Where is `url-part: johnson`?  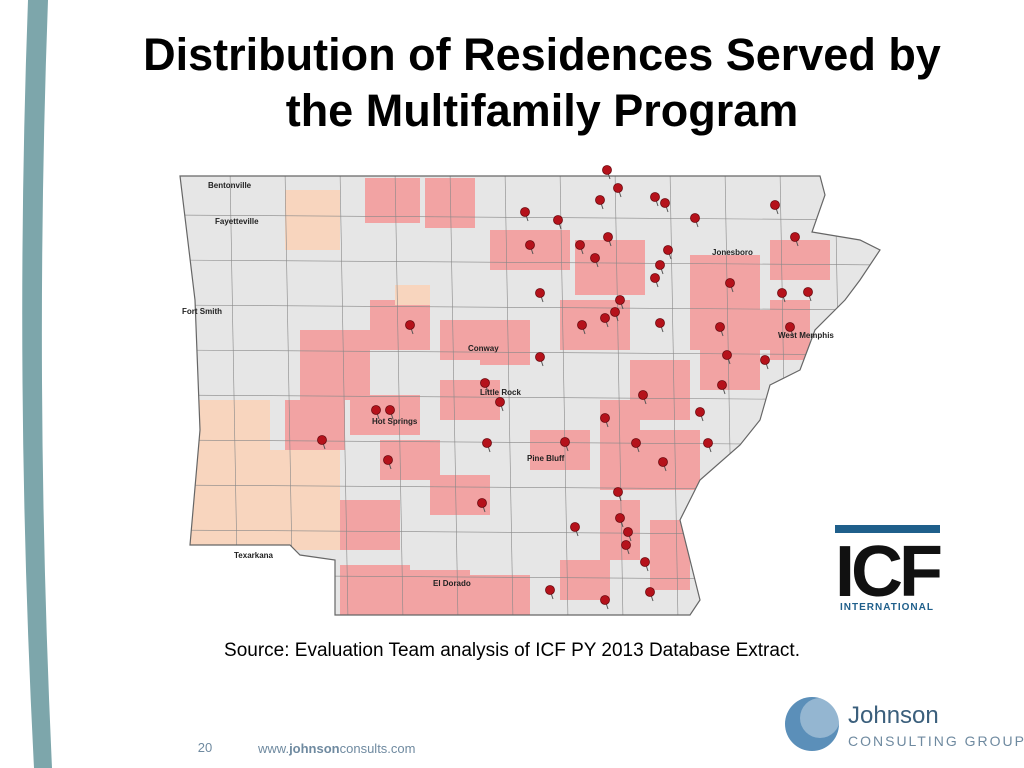
url-part: johnson is located at coordinates (314, 748).